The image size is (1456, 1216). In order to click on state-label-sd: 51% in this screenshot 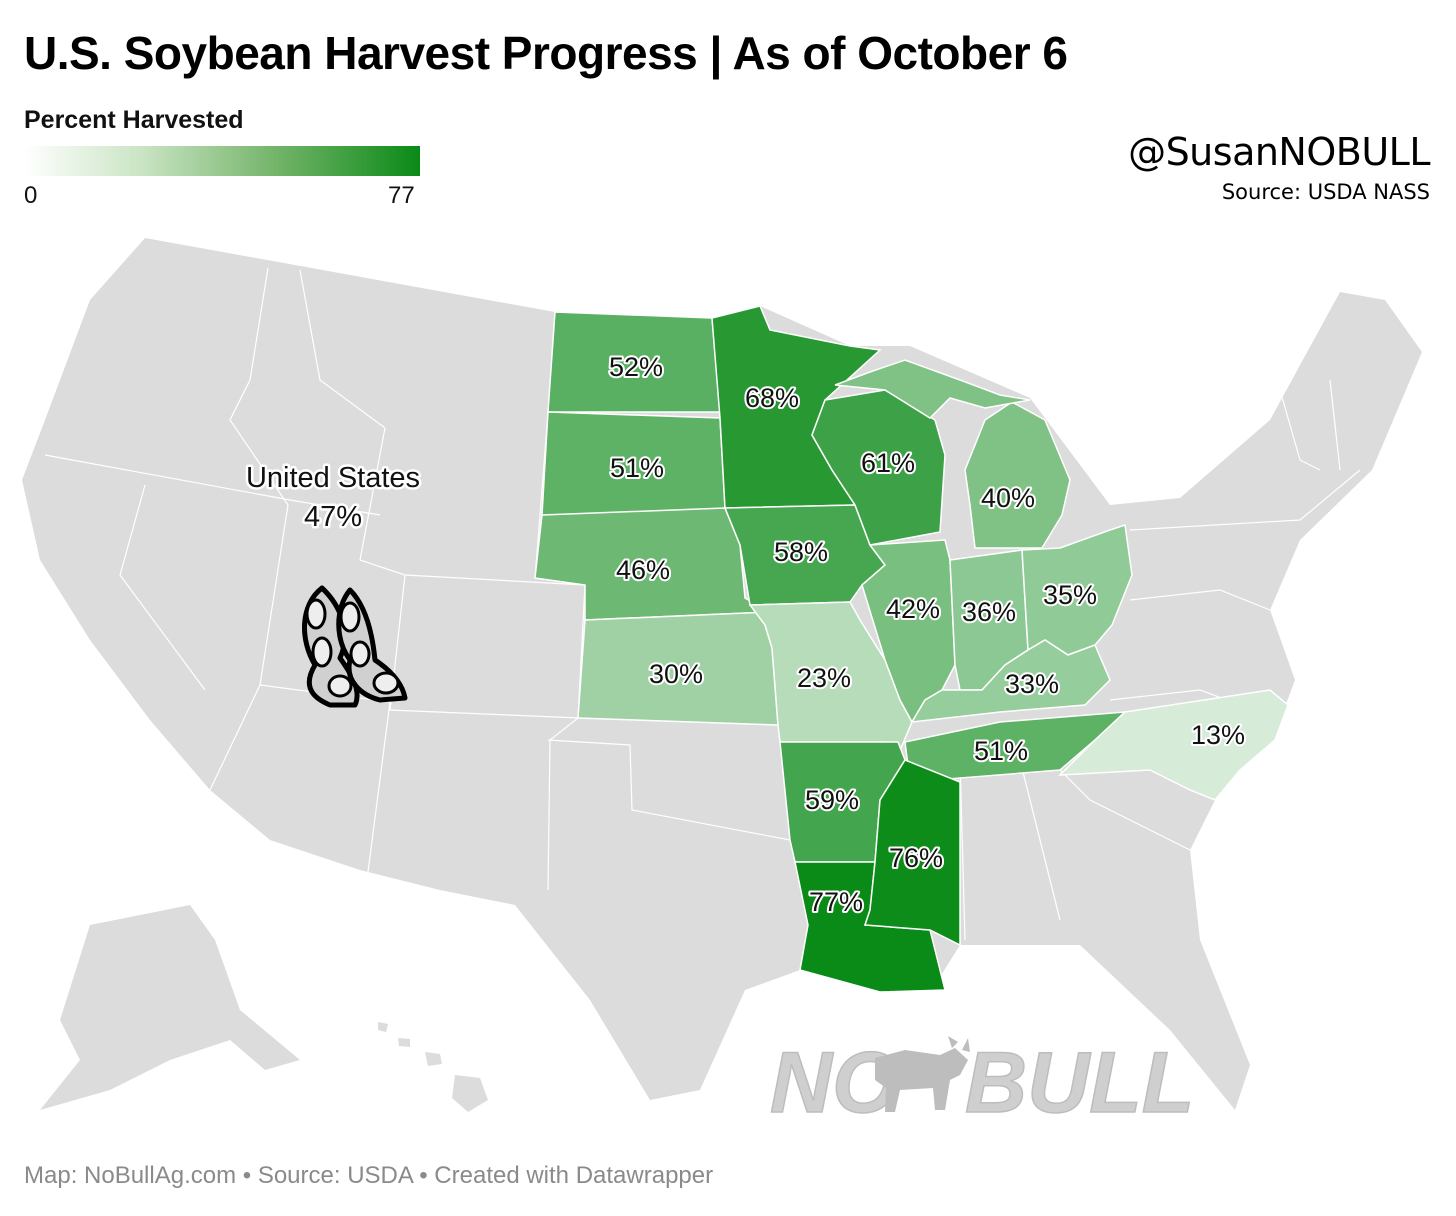, I will do `click(637, 468)`.